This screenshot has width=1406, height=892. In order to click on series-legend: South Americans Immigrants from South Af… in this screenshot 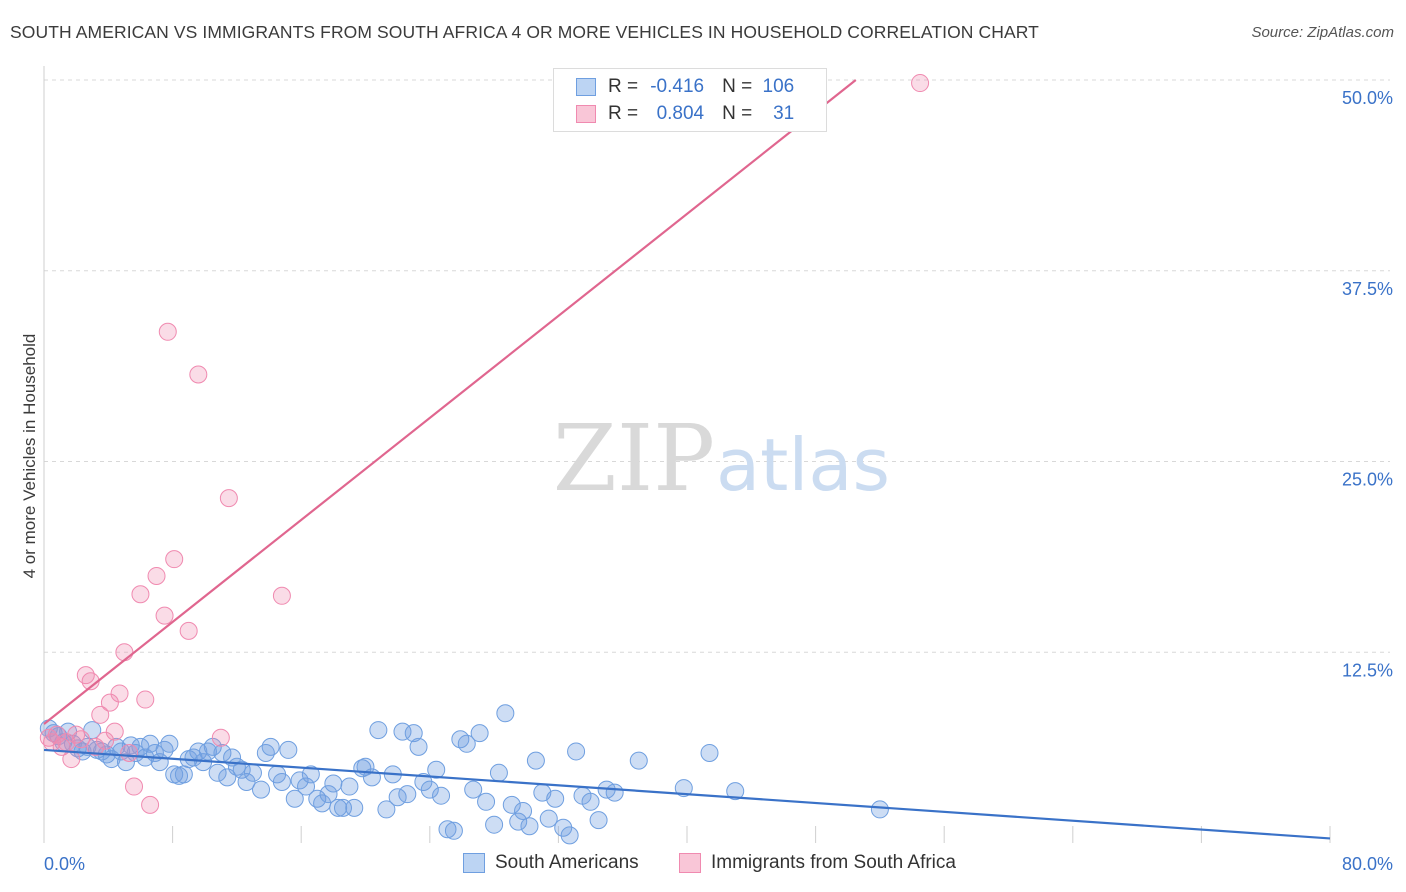, I will do `click(703, 864)`.